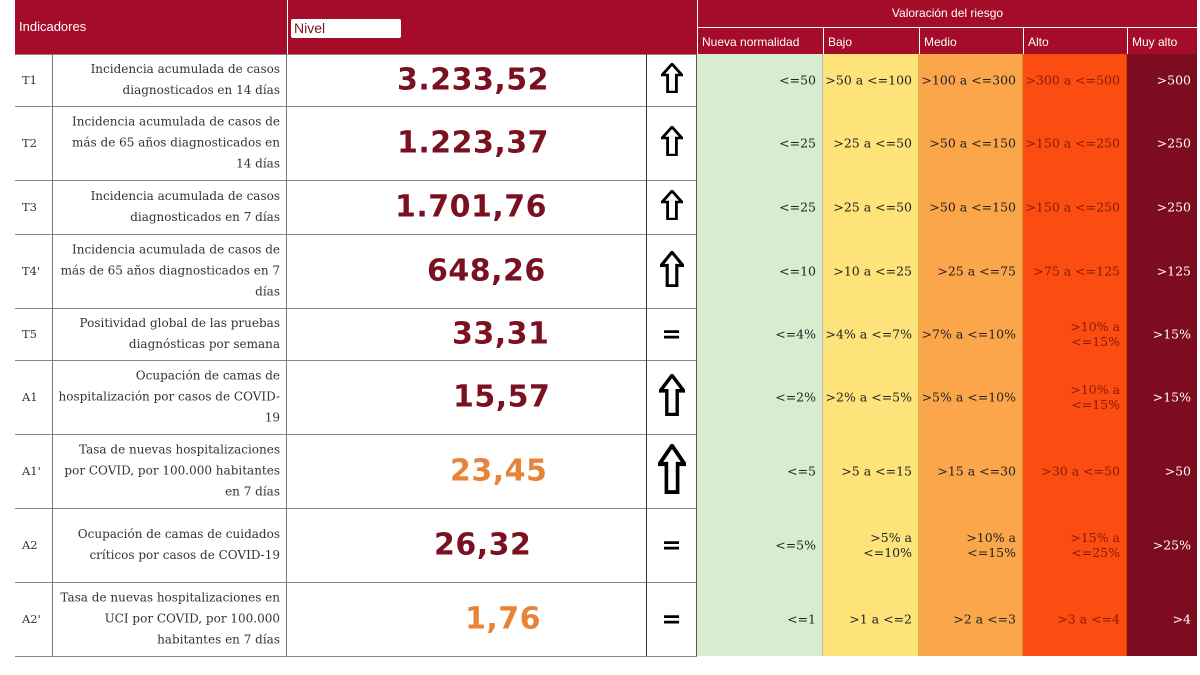 This screenshot has height=675, width=1200. What do you see at coordinates (887, 545) in the screenshot?
I see `risk-threshold-label: >5% a <=10%` at bounding box center [887, 545].